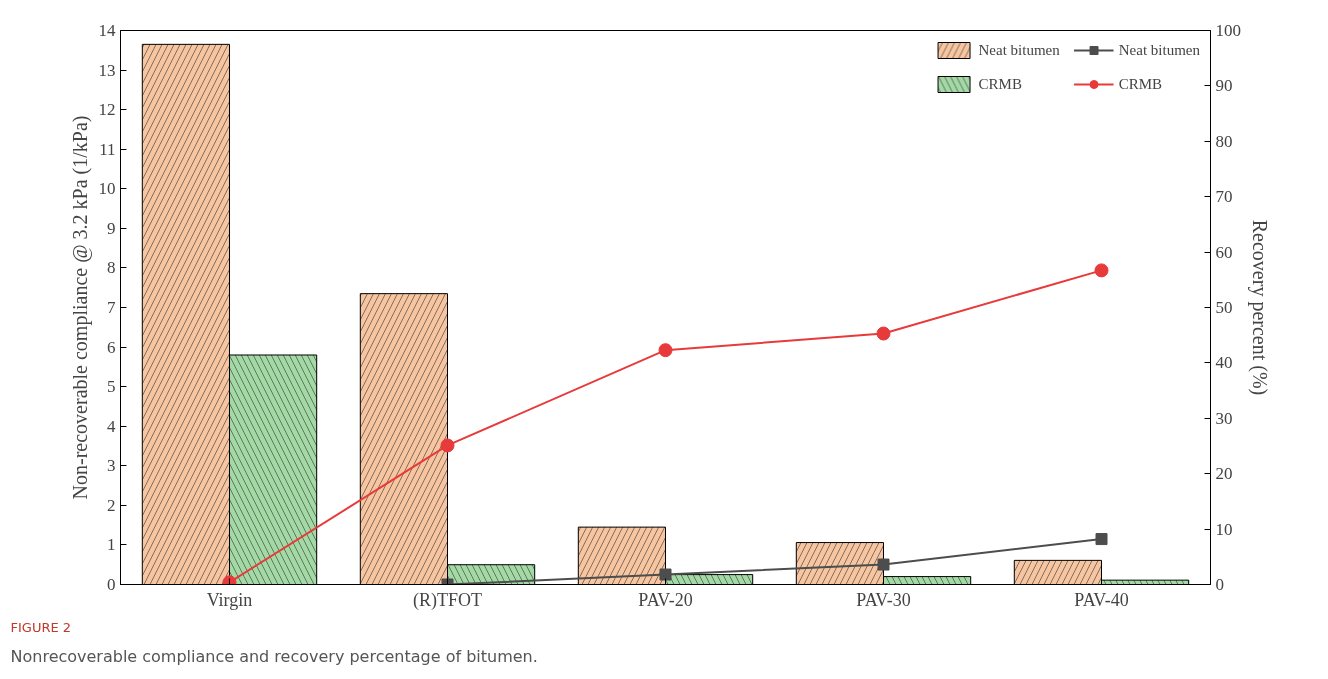  What do you see at coordinates (111, 545) in the screenshot?
I see `y-tick-label: 1` at bounding box center [111, 545].